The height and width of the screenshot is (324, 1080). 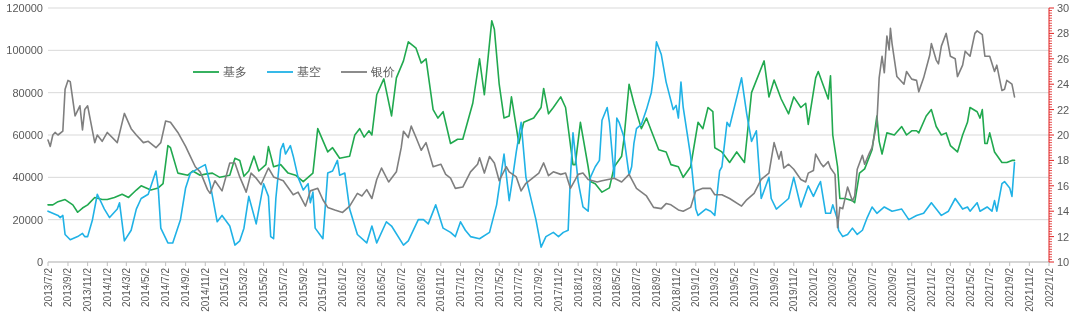 I want to click on x-tick-label: 2020/1/2, so click(x=813, y=287).